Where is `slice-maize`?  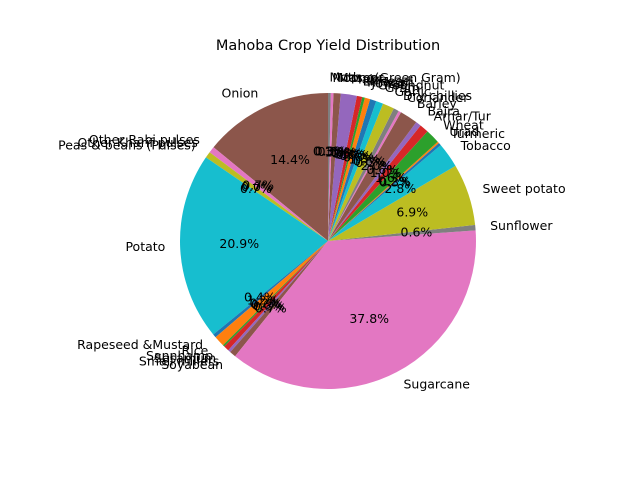
slice-maize is located at coordinates (342, 167).